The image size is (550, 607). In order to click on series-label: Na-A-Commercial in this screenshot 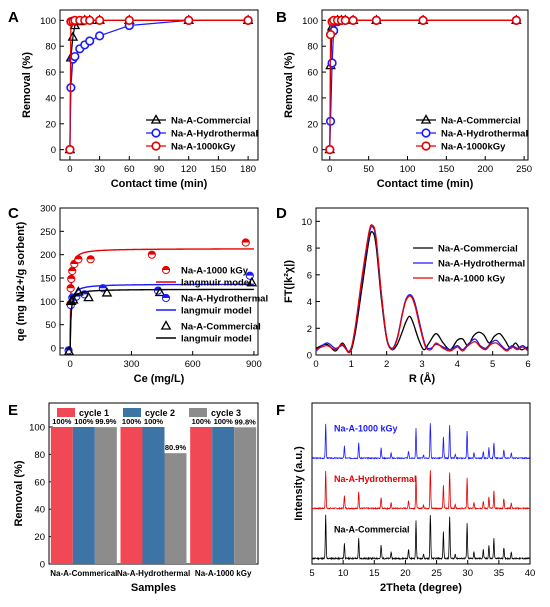, I will do `click(372, 529)`.